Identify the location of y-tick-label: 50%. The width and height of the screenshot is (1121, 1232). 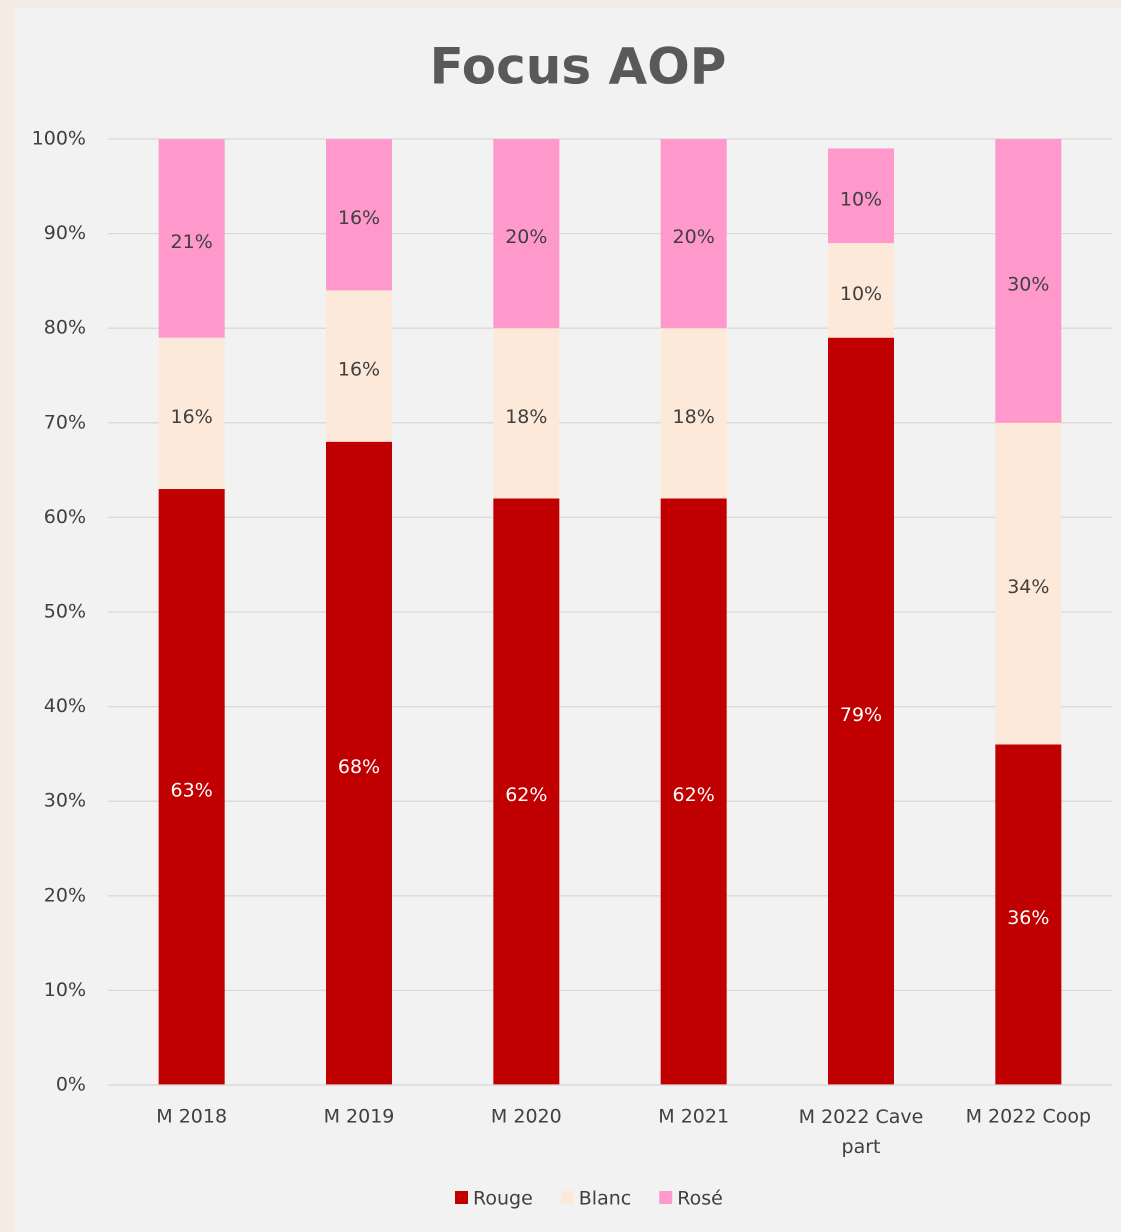
(65, 612).